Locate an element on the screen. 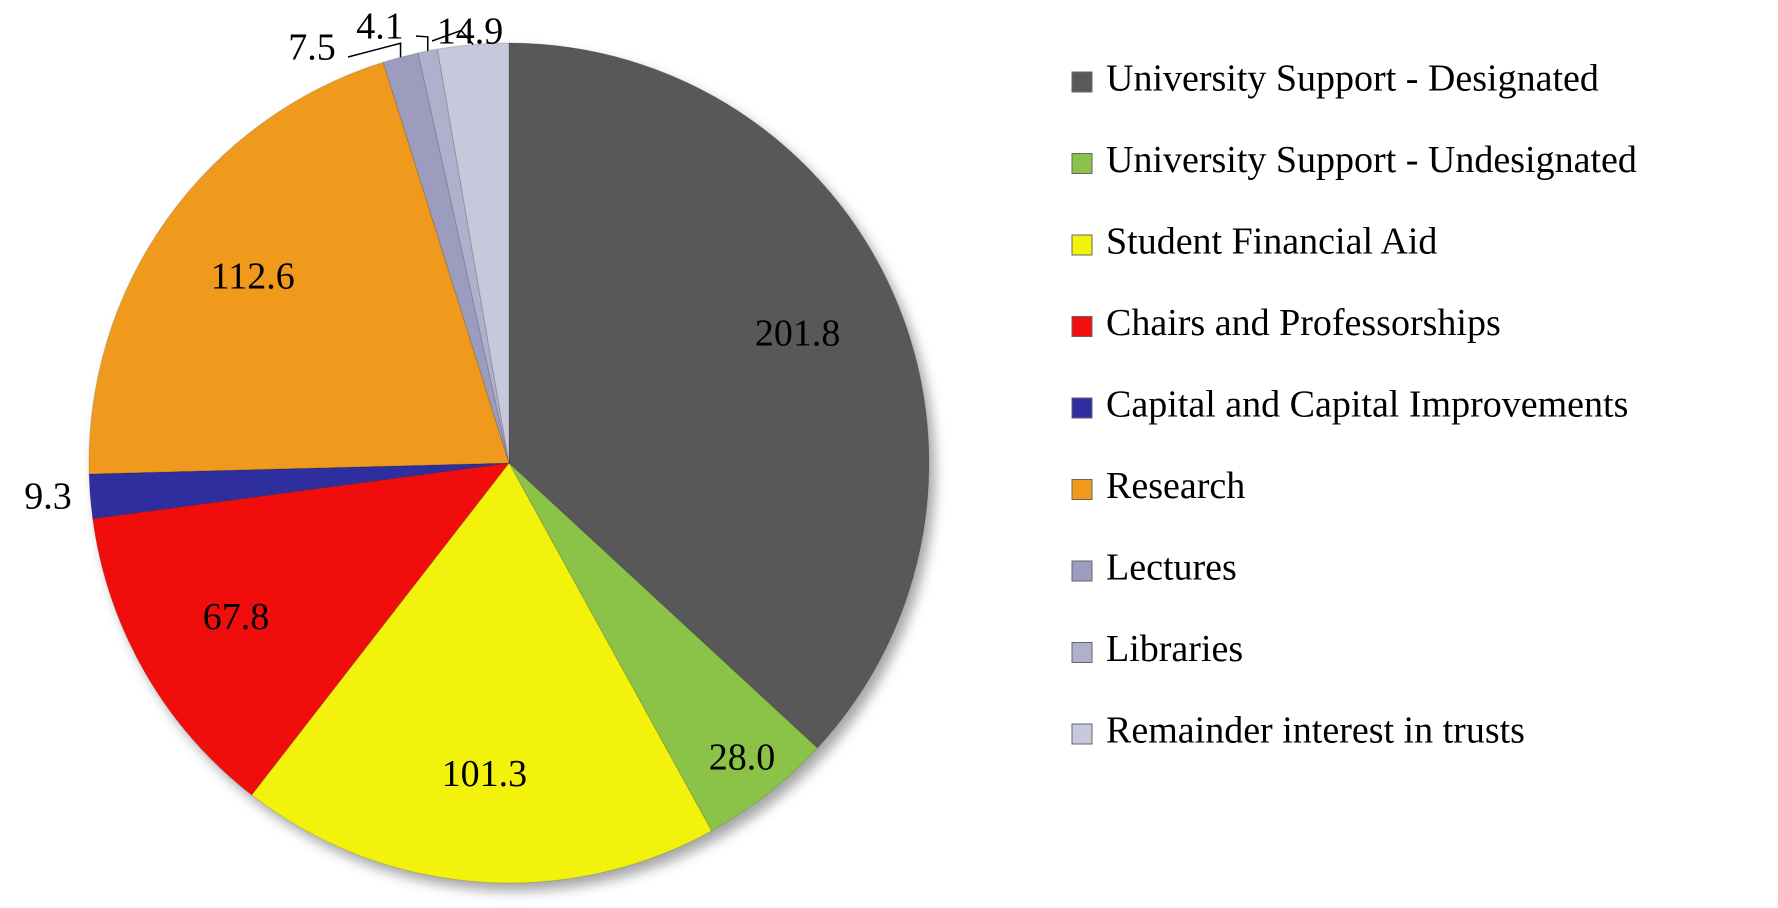  data-label: 201.8 is located at coordinates (798, 333).